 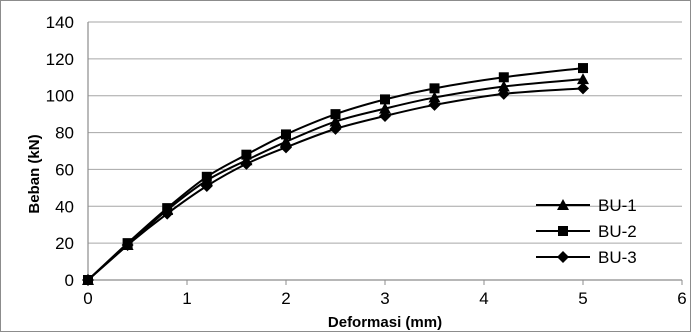 What do you see at coordinates (34, 173) in the screenshot?
I see `y-axis-title: Beban (kN)` at bounding box center [34, 173].